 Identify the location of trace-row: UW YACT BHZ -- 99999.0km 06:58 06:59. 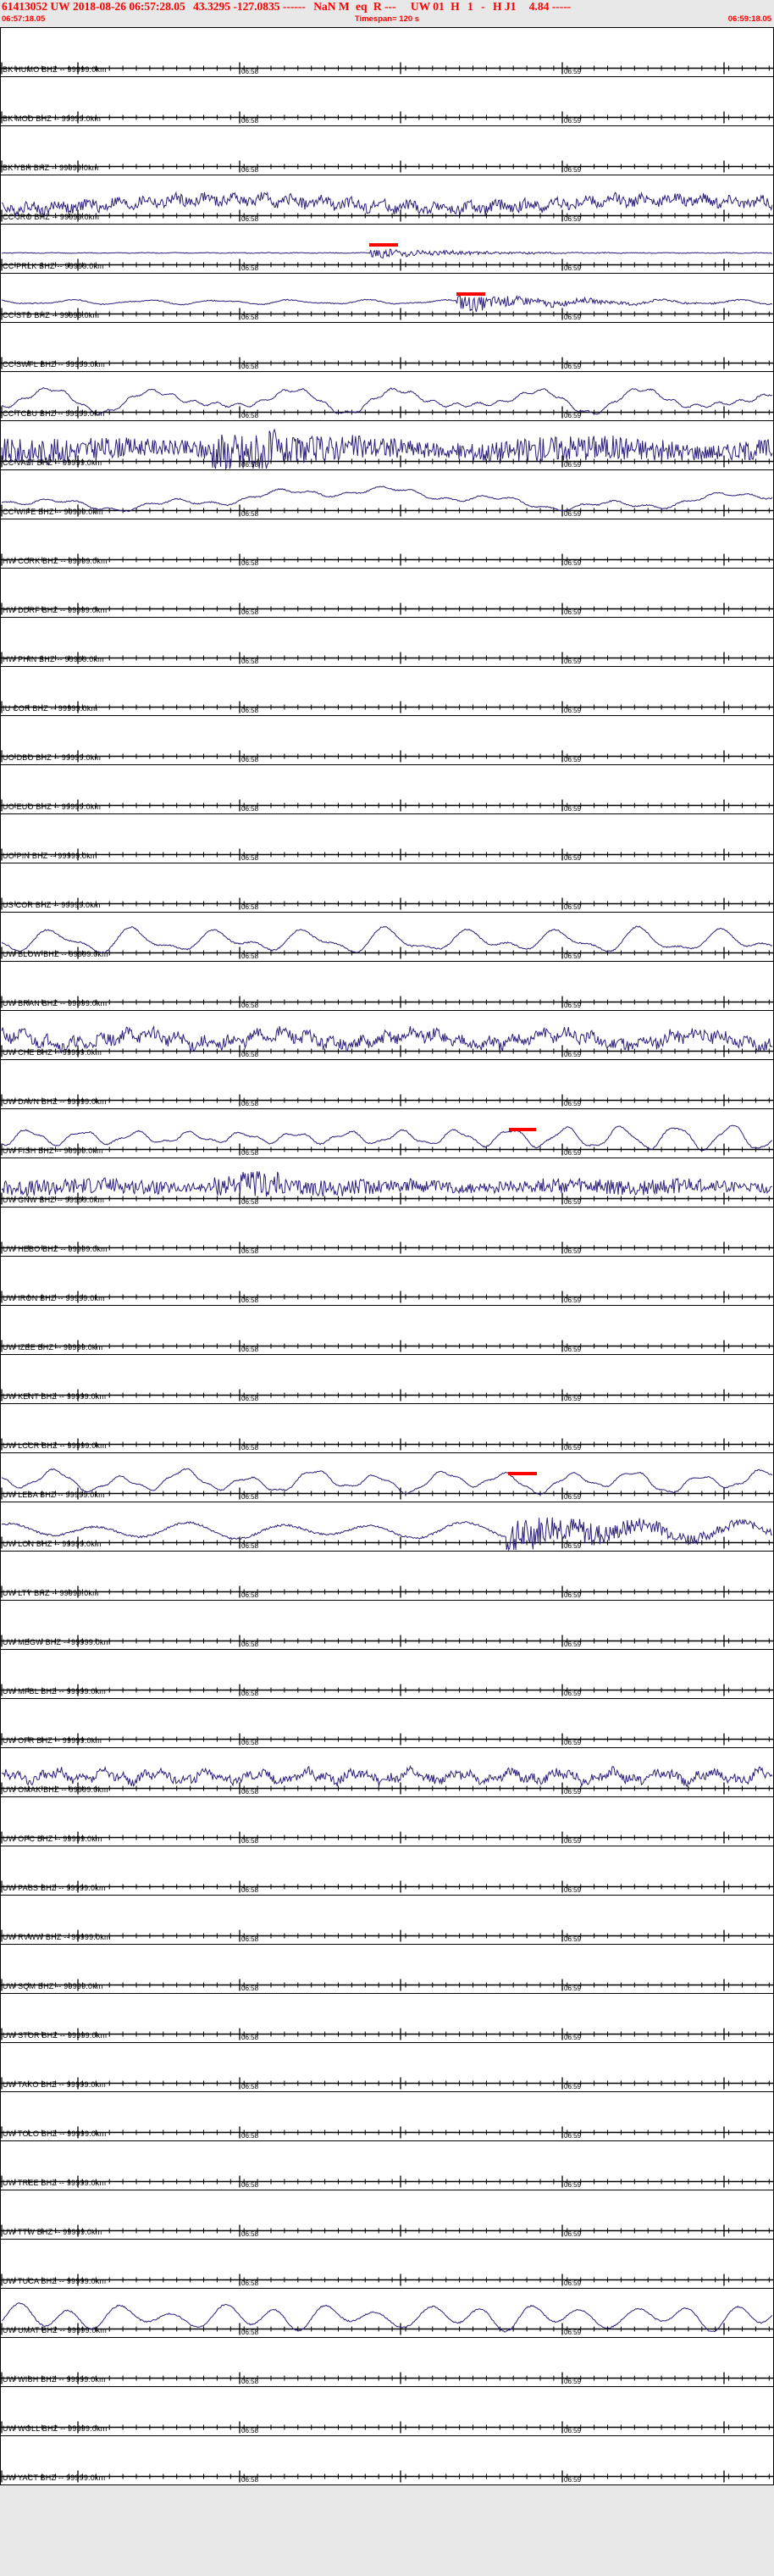
(387, 2460).